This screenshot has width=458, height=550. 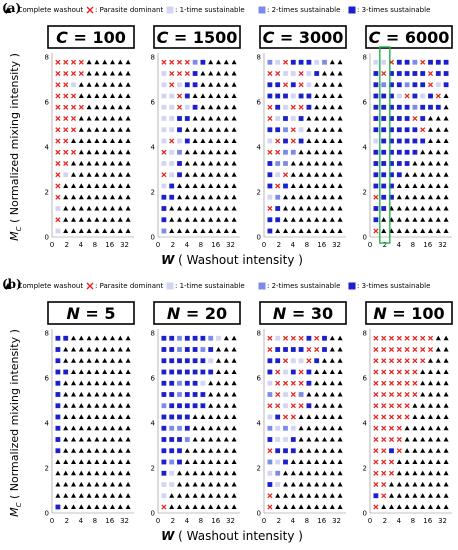 I want to click on subplot-title-box, so click(x=91, y=313).